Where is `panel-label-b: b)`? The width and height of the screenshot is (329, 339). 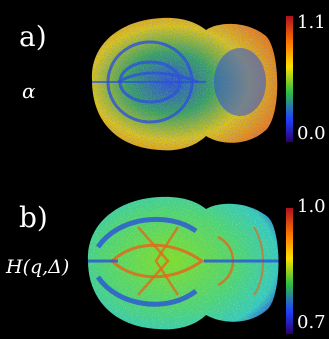 panel-label-b: b) is located at coordinates (33, 217).